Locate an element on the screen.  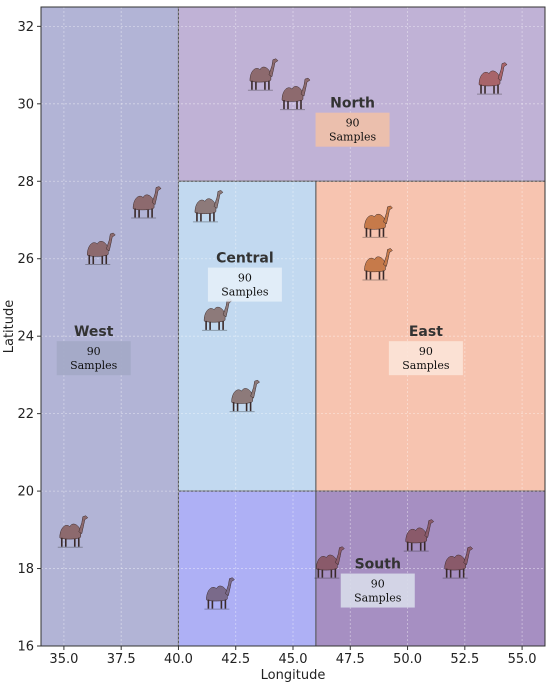
y-tick-label: 30 is located at coordinates (25, 104).